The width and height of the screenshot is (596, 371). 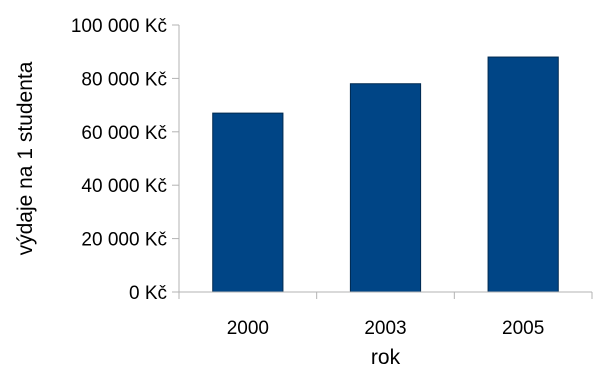 I want to click on x-axis: 2000 2003 2005, so click(x=385, y=315).